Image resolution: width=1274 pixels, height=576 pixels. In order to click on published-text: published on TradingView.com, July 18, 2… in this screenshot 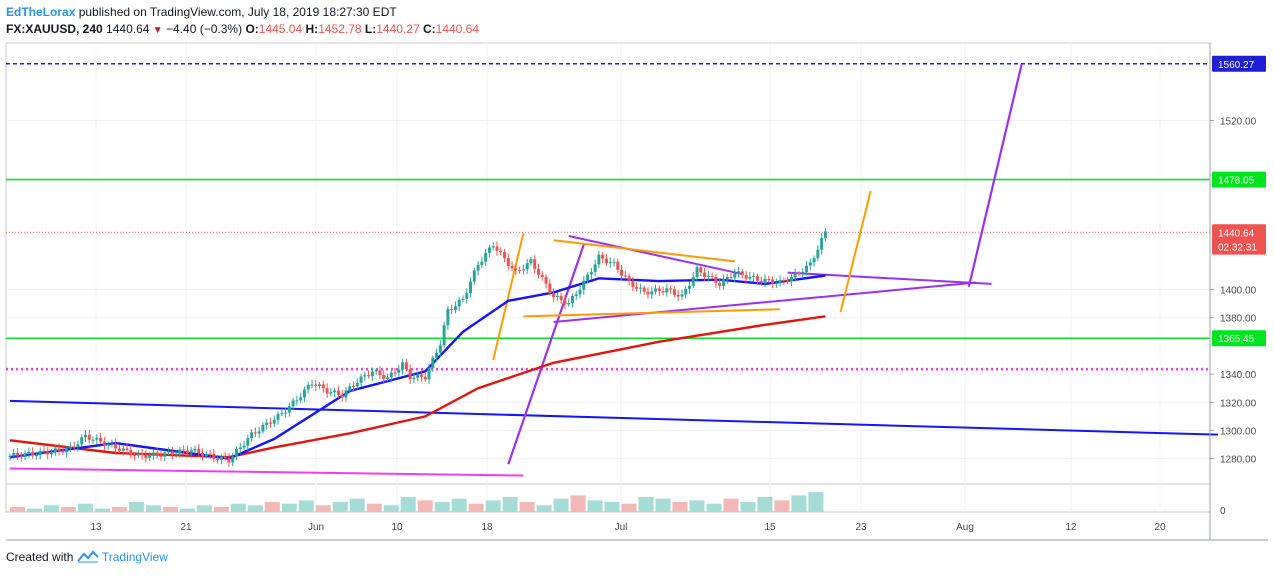, I will do `click(237, 12)`.